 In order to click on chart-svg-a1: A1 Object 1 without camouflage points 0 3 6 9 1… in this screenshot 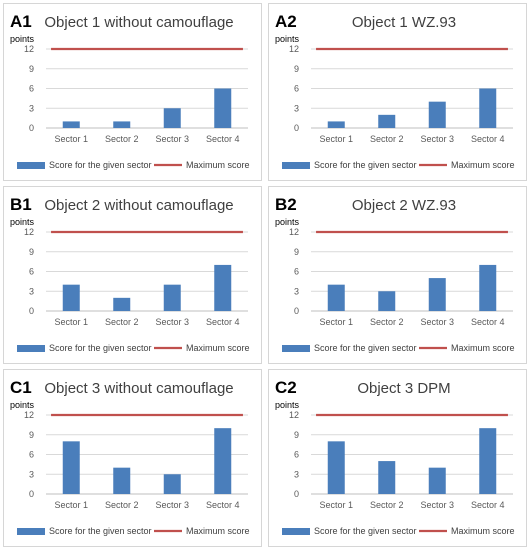, I will do `click(130, 91)`.